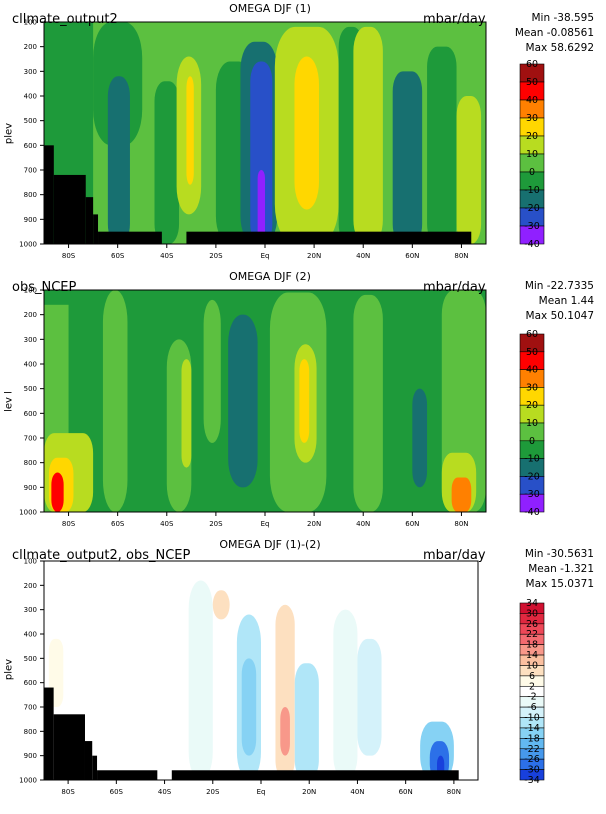 This screenshot has width=606, height=814. What do you see at coordinates (561, 569) in the screenshot?
I see `stat-mean-3: Mean -1.321` at bounding box center [561, 569].